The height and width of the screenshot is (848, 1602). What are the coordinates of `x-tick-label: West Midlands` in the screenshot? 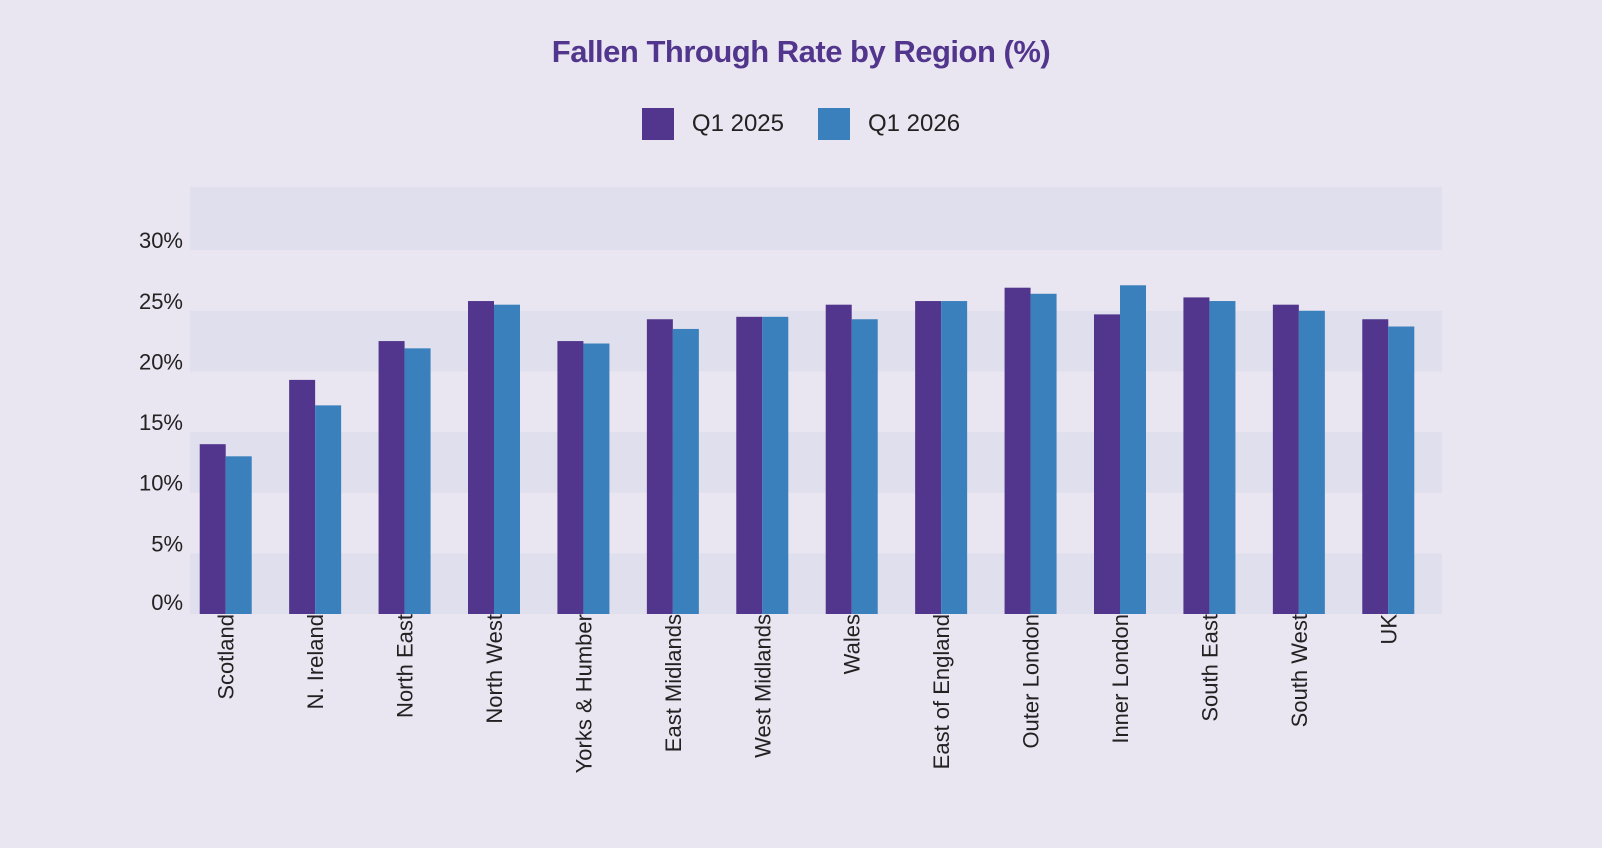 It's located at (762, 686).